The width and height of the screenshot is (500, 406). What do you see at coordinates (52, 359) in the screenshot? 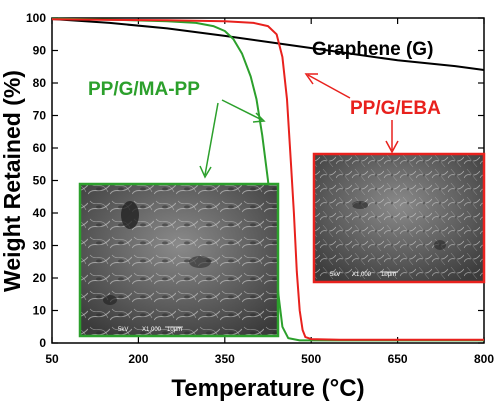
I see `x-tick-label: 50` at bounding box center [52, 359].